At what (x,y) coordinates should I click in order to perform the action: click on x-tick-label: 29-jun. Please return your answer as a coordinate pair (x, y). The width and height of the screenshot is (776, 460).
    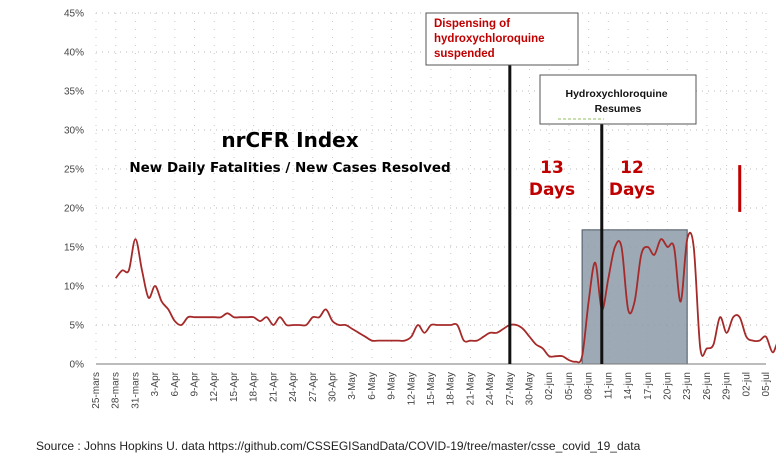
    Looking at the image, I should click on (727, 386).